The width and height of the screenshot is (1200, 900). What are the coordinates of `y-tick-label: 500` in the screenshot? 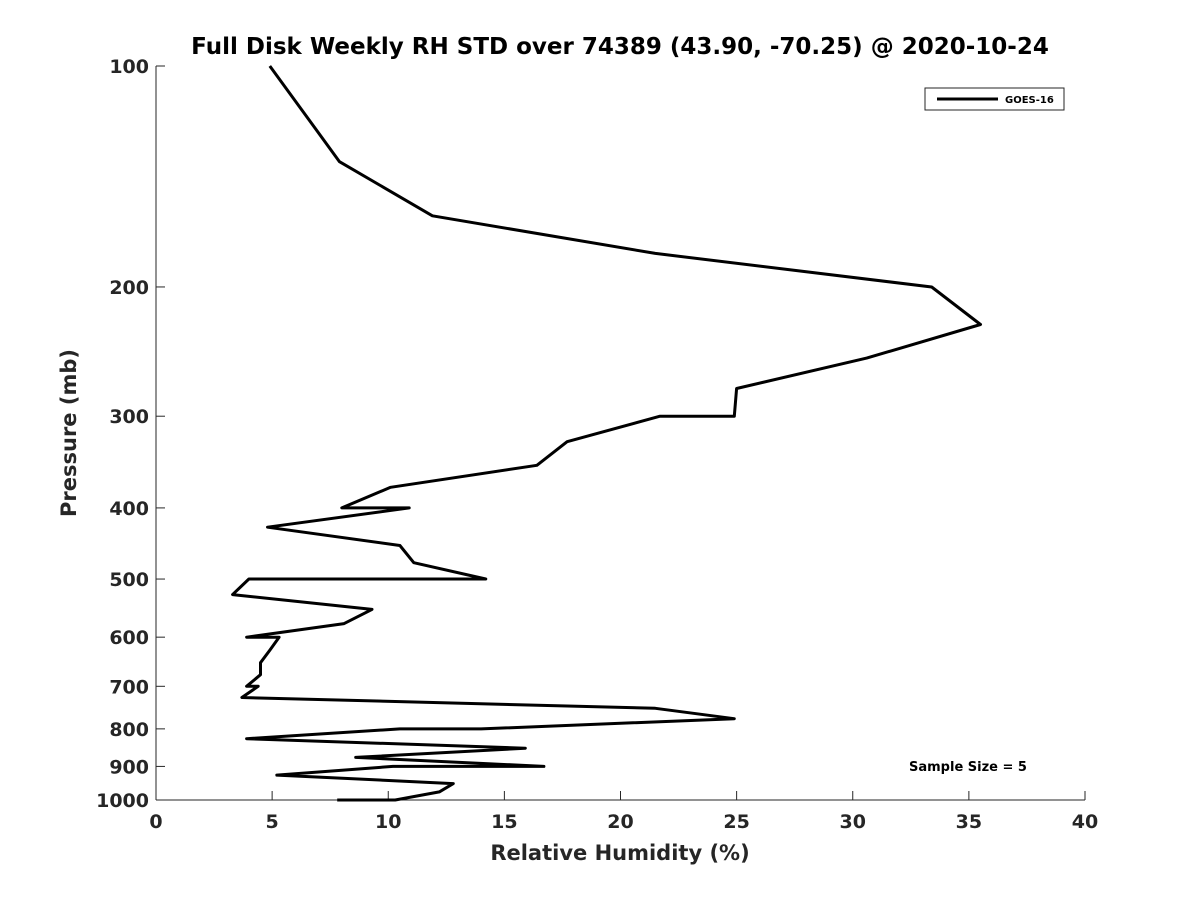 It's located at (129, 580).